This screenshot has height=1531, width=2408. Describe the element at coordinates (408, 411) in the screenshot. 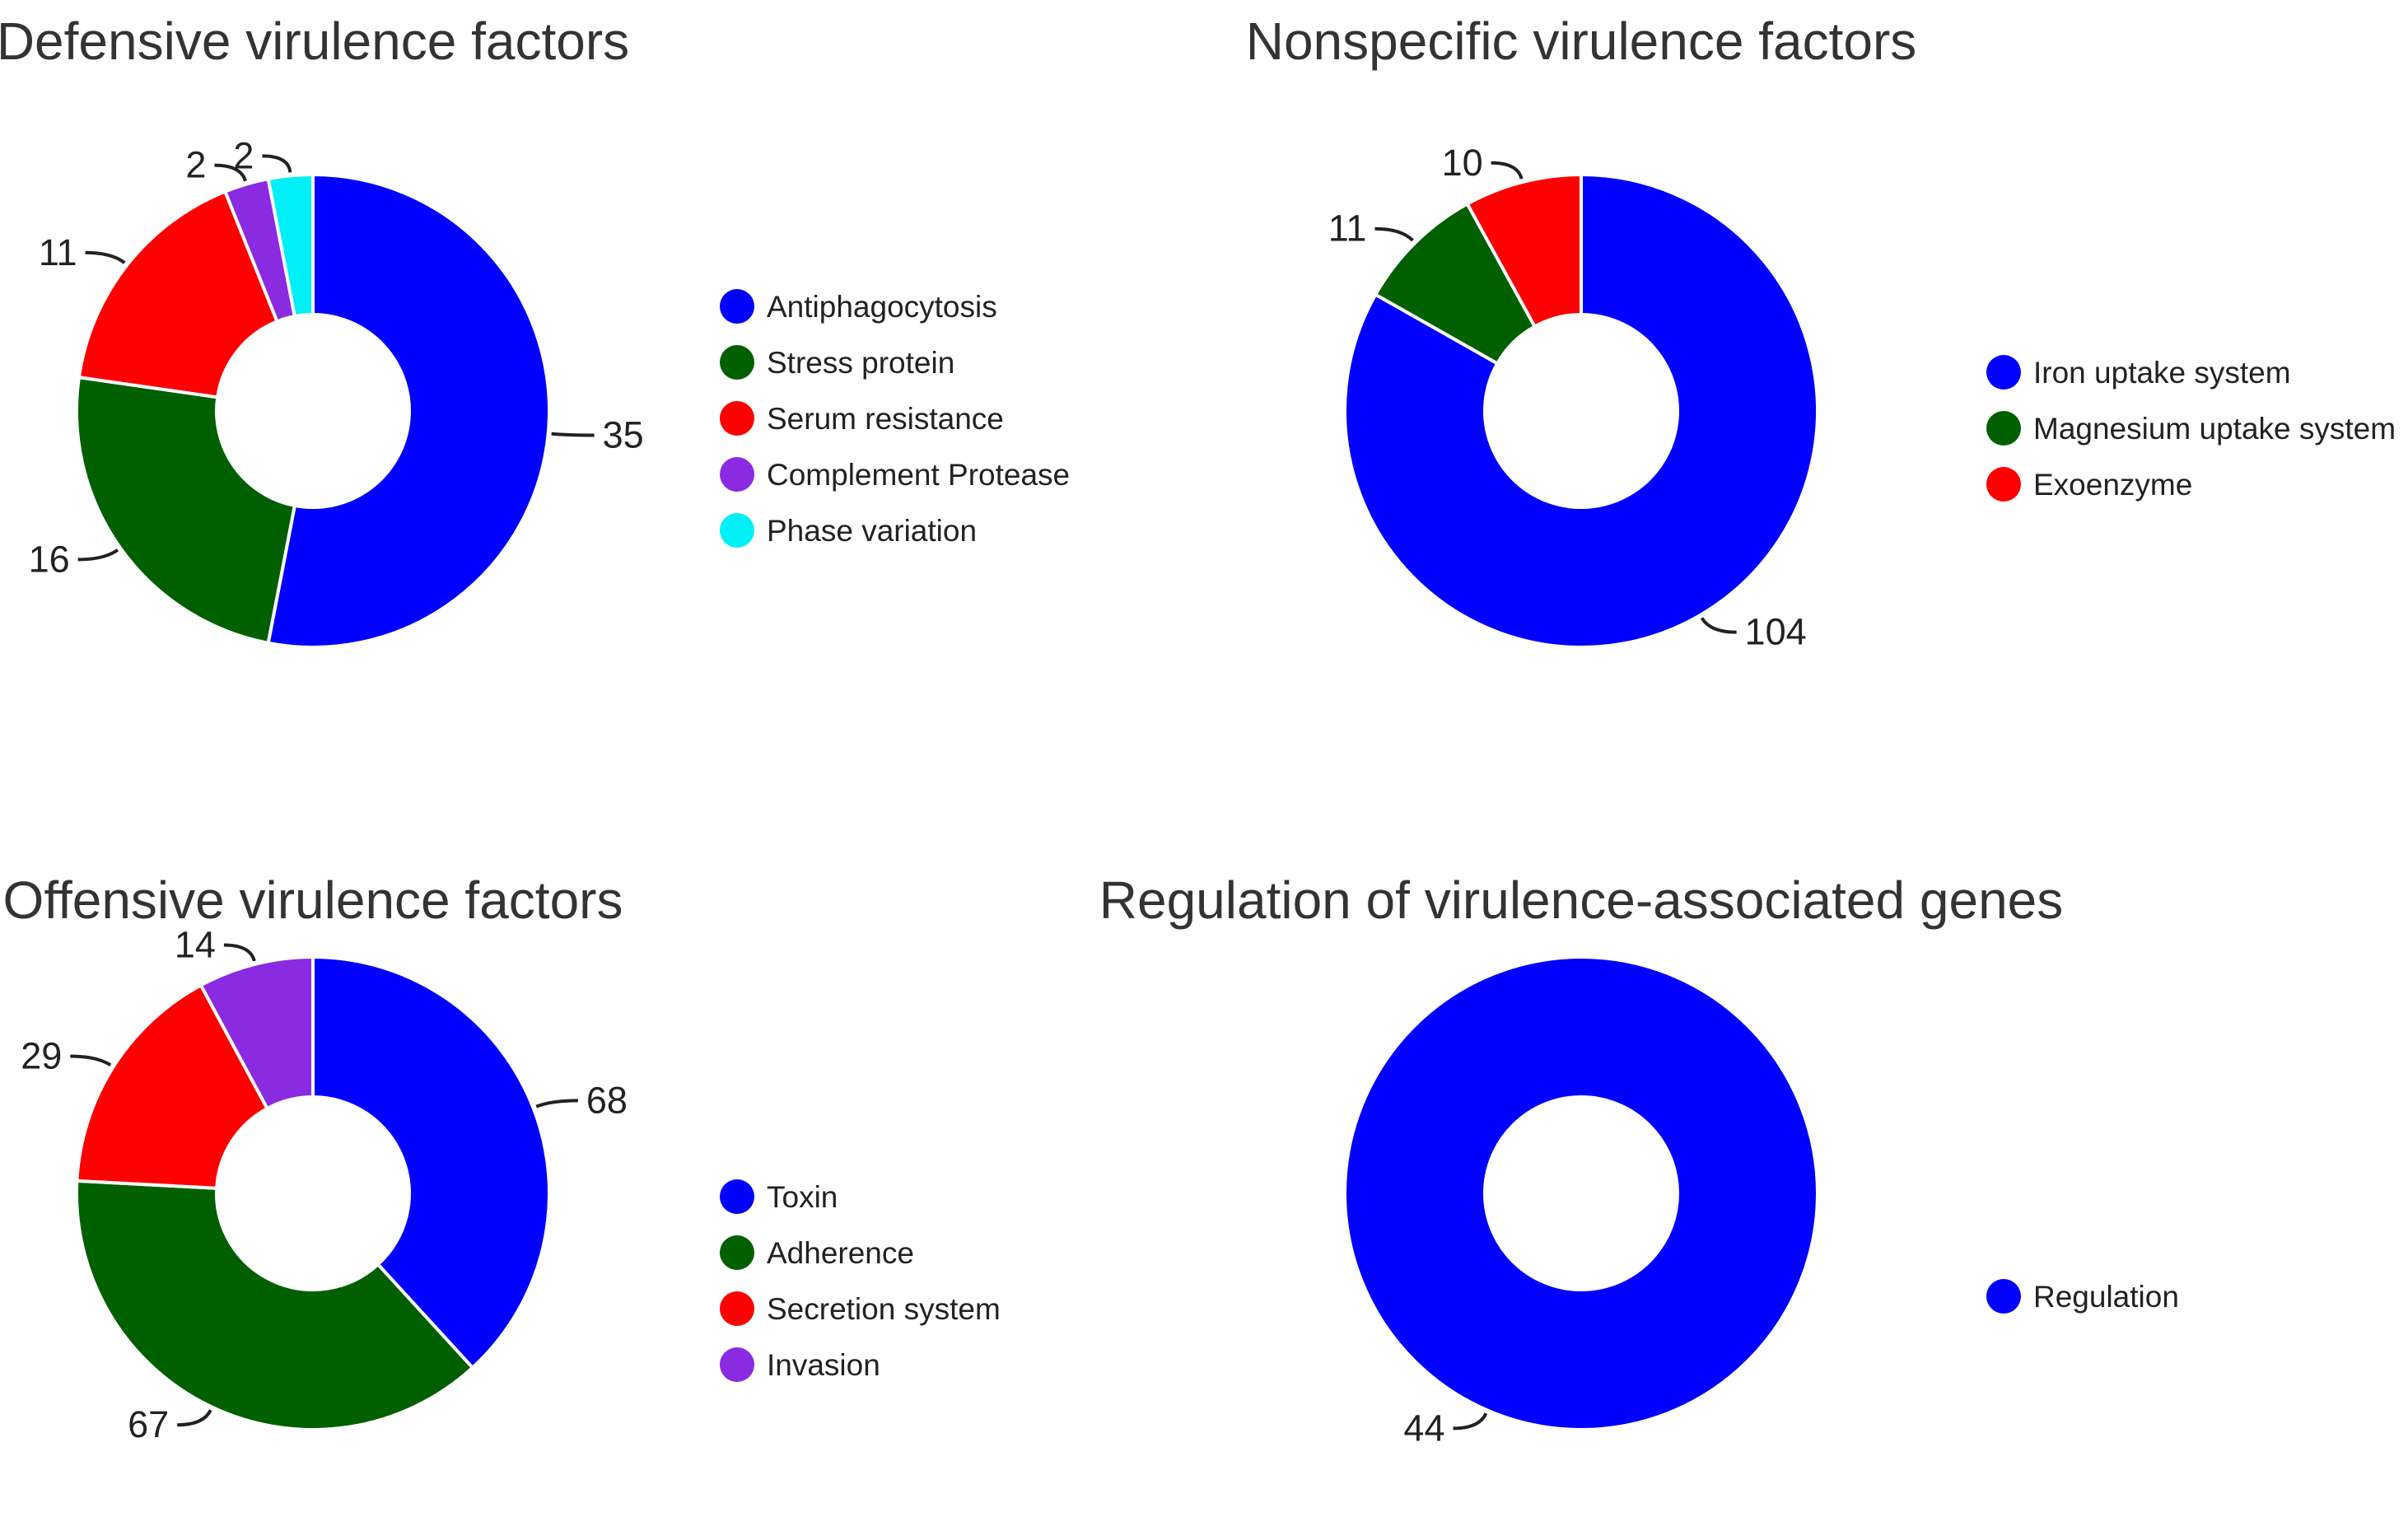

I see `slice-antiphagocytosis` at that location.